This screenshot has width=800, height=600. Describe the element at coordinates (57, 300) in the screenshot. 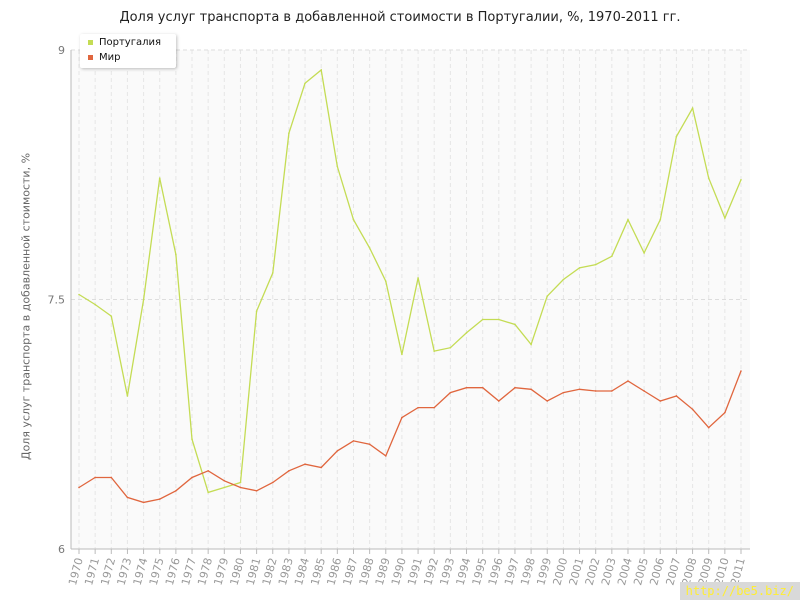

I see `y-tick-label: 7.5` at that location.